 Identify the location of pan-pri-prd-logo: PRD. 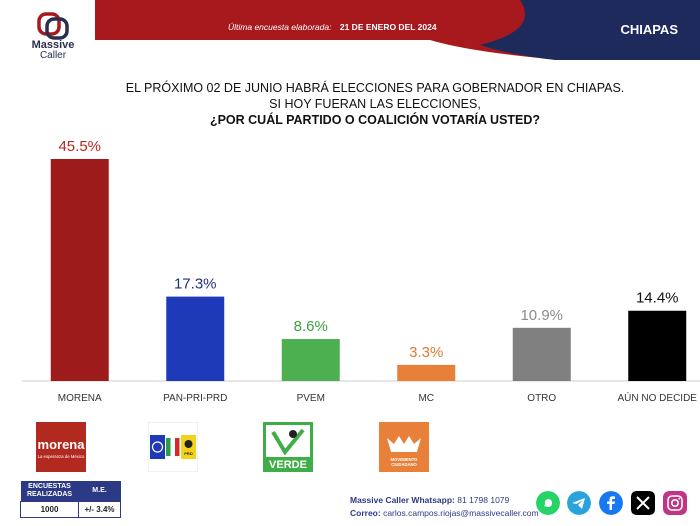
(173, 447).